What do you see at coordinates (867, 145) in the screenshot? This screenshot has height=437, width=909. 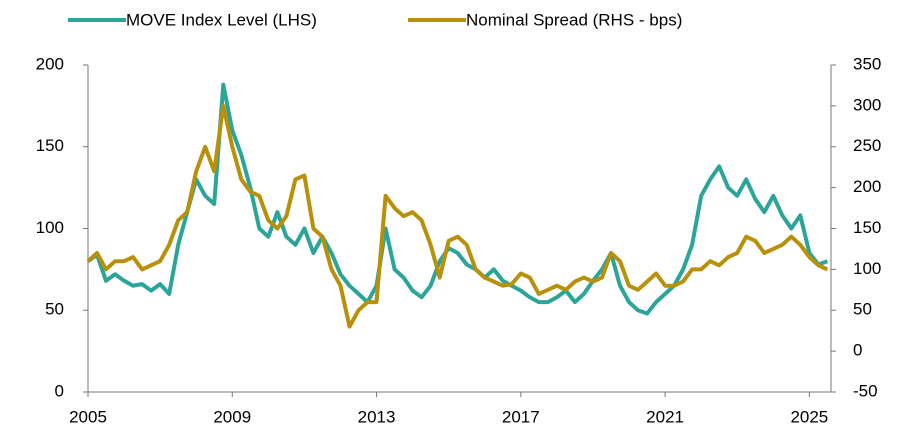 I see `y2-tick-label: 250` at bounding box center [867, 145].